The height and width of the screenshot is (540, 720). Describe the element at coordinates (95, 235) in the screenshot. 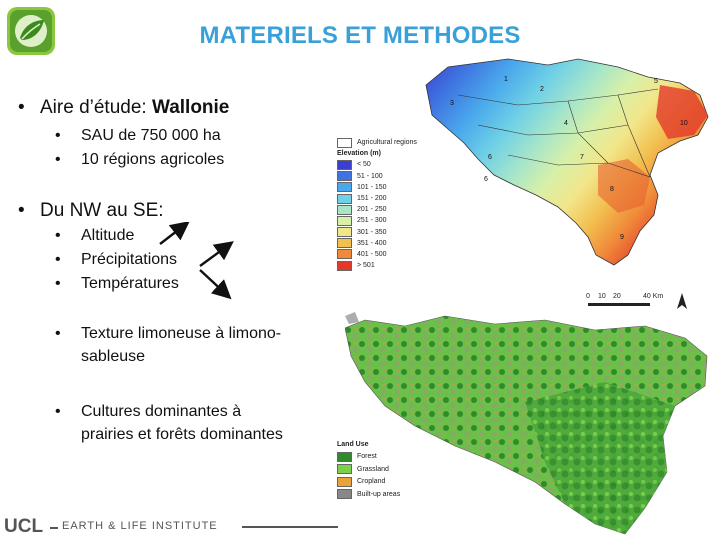

I see `bullet-altitude: • Altitude` at that location.